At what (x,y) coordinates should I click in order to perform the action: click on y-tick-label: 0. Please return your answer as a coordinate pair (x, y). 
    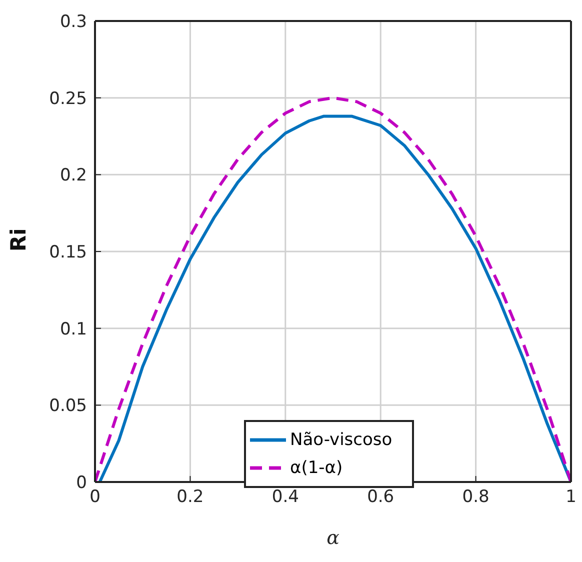
    Looking at the image, I should click on (81, 483).